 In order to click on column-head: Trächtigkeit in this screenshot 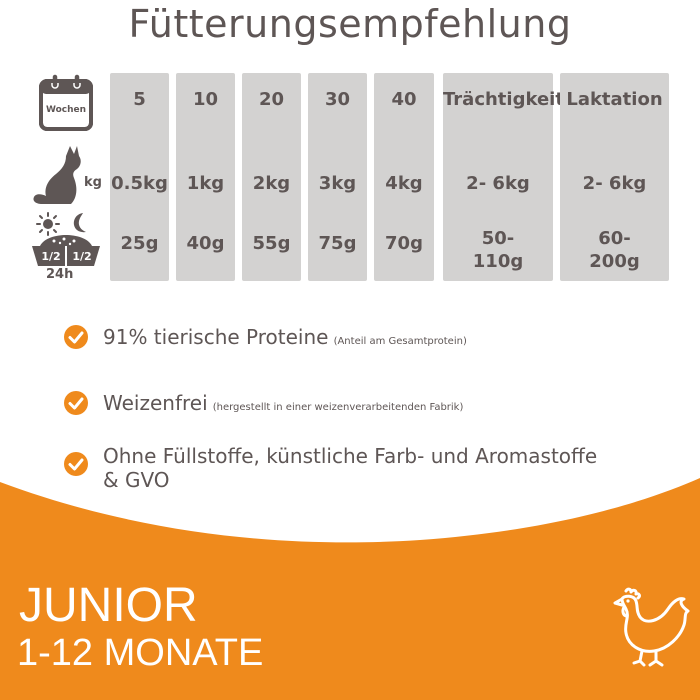, I will do `click(503, 99)`.